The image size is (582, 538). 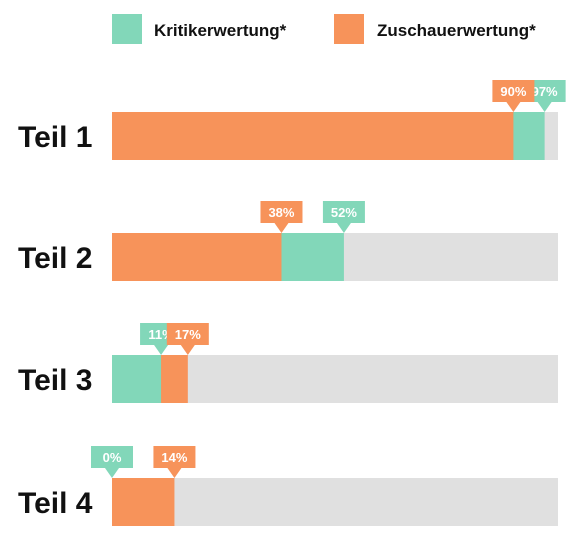 What do you see at coordinates (545, 91) in the screenshot?
I see `row-1-critic-callout-text: 97%` at bounding box center [545, 91].